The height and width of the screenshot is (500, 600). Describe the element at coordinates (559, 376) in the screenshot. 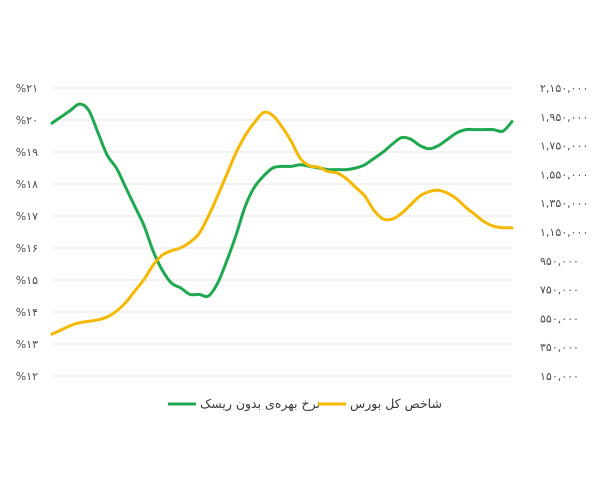

I see `right-tick-label: ۱۵۰,۰۰۰` at that location.